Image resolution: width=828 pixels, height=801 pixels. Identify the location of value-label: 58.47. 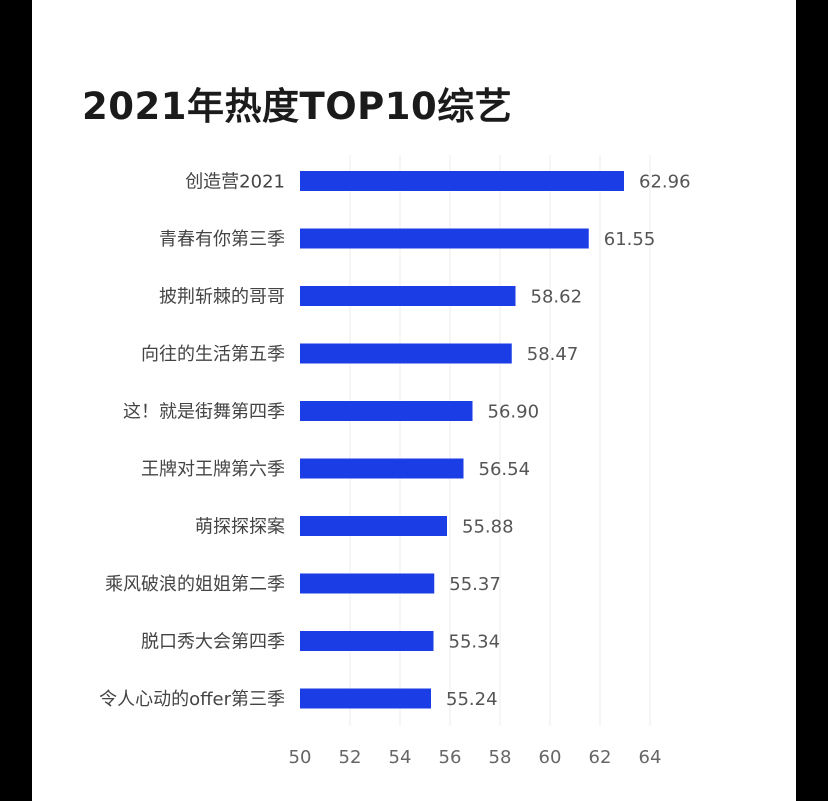
(553, 354).